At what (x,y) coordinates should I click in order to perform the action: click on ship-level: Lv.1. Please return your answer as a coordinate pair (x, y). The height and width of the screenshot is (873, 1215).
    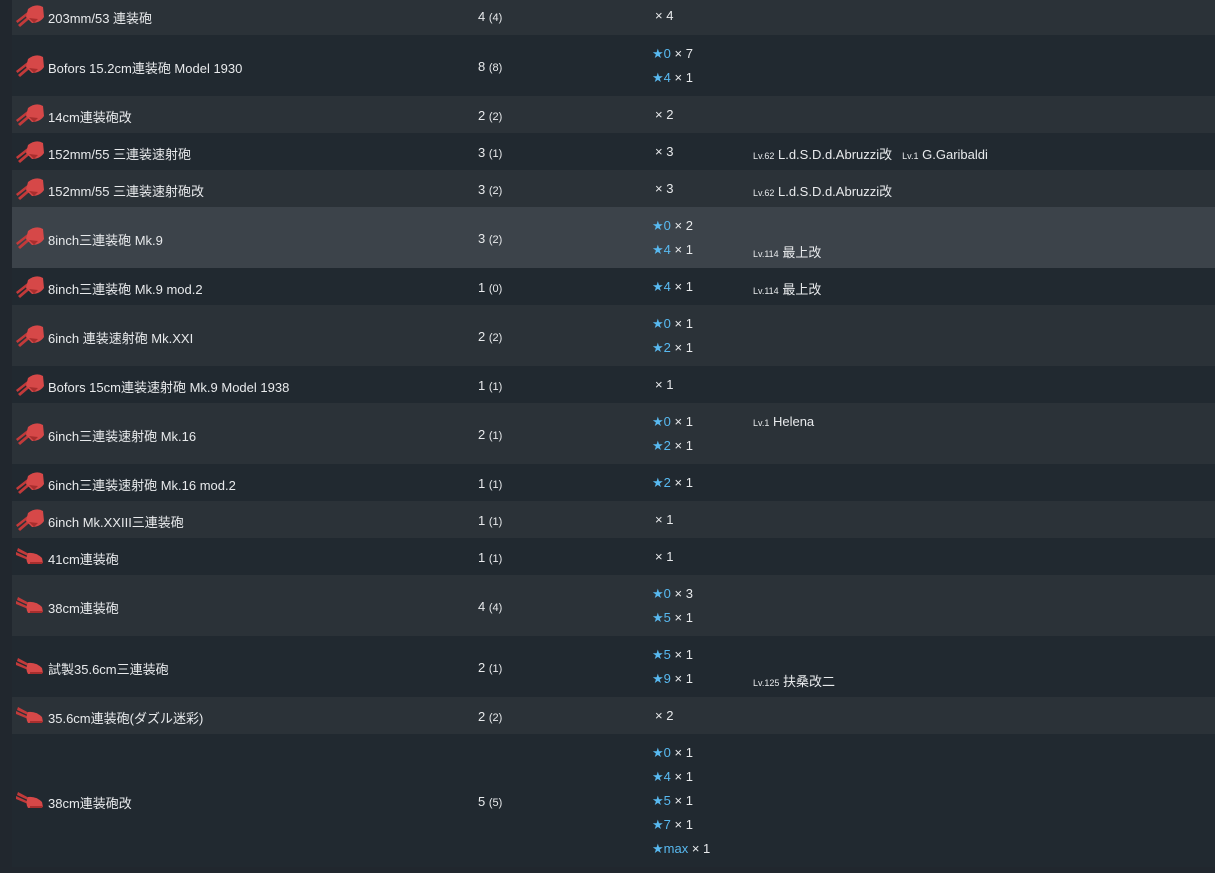
    Looking at the image, I should click on (910, 155).